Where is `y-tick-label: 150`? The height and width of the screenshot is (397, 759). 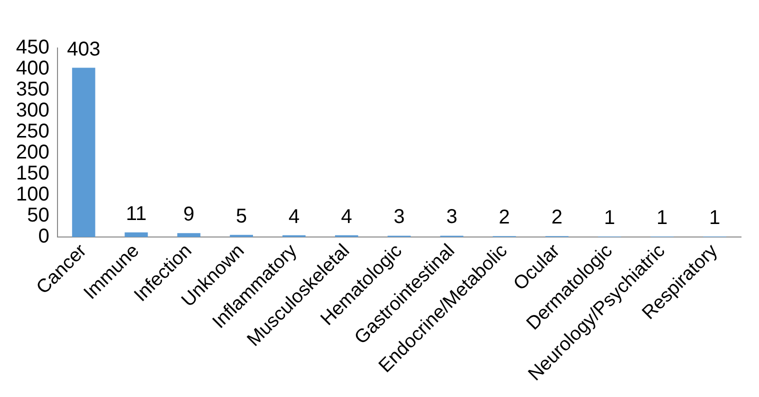
y-tick-label: 150 is located at coordinates (33, 173).